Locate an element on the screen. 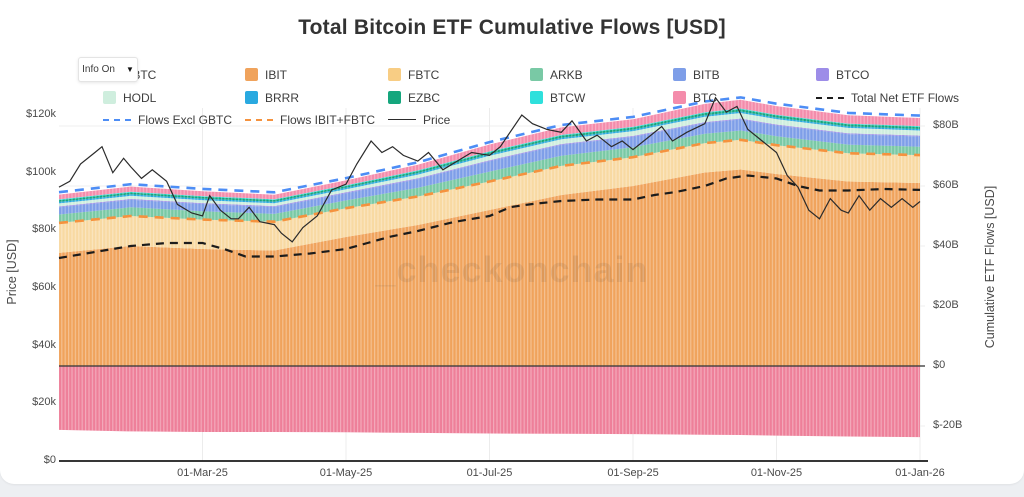 This screenshot has height=497, width=1024. left-axis-title: Price [USD] is located at coordinates (12, 272).